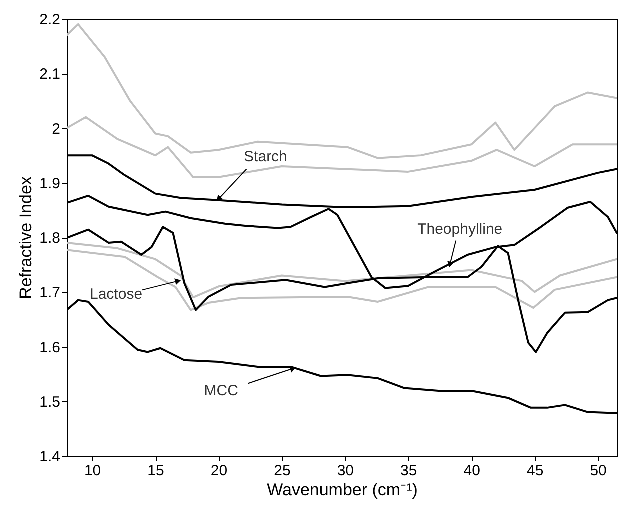  I want to click on x-axis-title: Wavenumber (cm⁻¹), so click(342, 490).